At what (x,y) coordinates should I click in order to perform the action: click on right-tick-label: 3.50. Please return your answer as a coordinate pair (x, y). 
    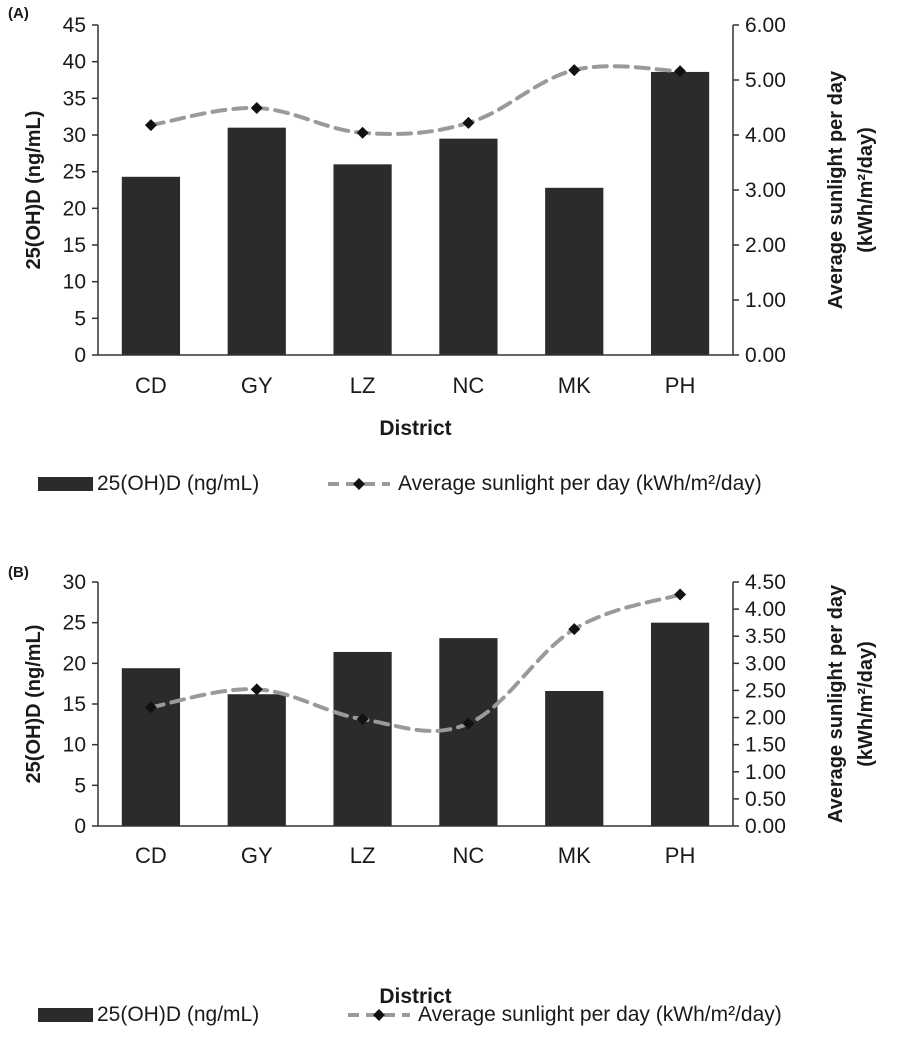
    Looking at the image, I should click on (765, 636).